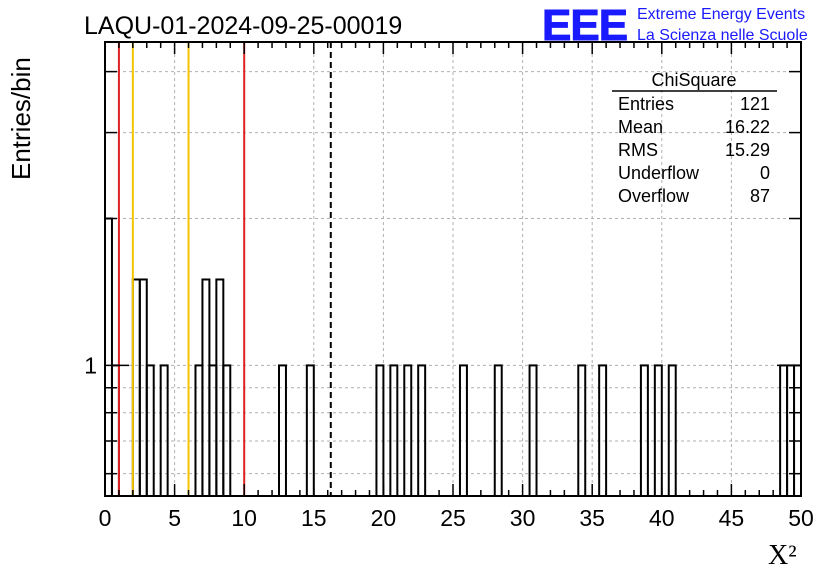 Image resolution: width=836 pixels, height=572 pixels. Describe the element at coordinates (105, 518) in the screenshot. I see `x-tick-label: 0` at that location.